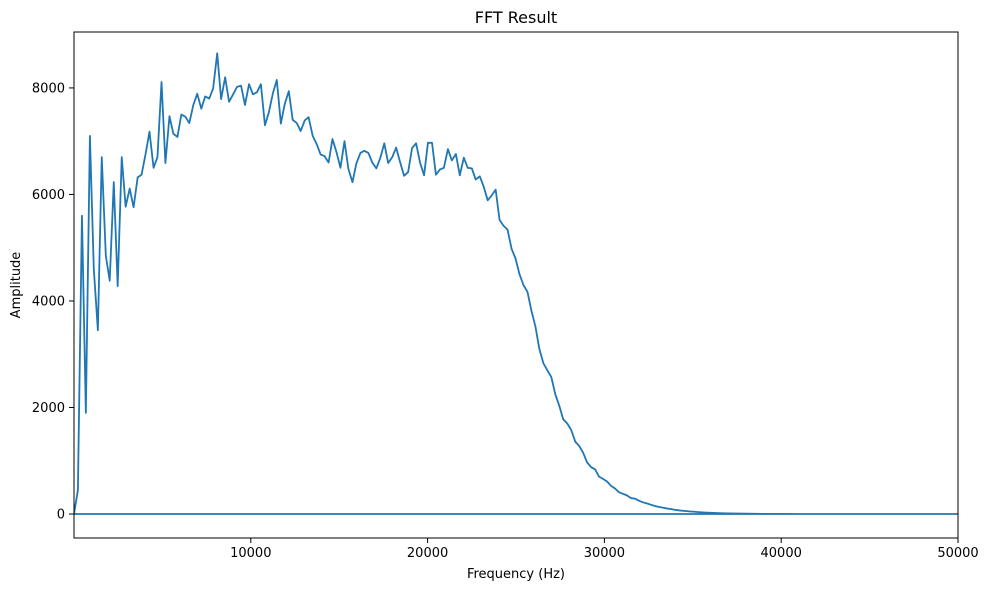 The height and width of the screenshot is (590, 989). I want to click on y-tick-label: 0, so click(61, 515).